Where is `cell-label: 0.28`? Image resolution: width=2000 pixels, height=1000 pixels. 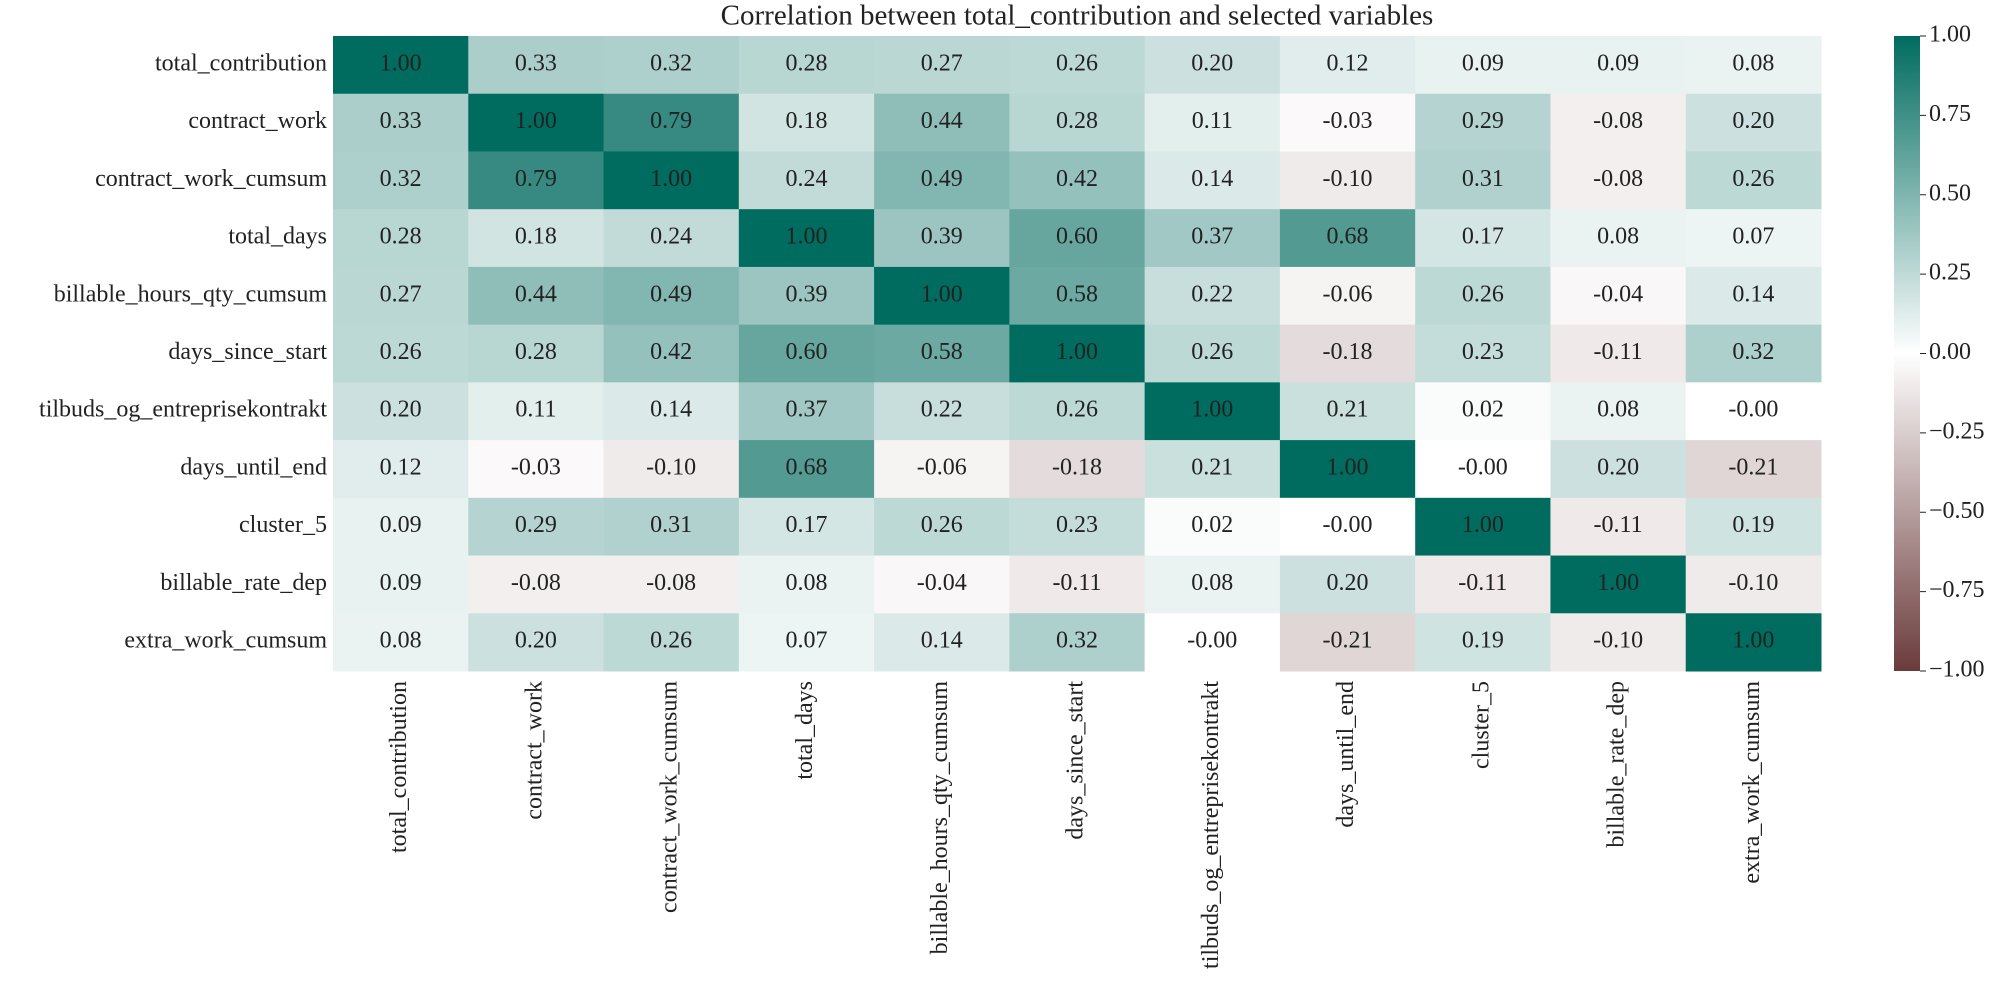
cell-label: 0.28 is located at coordinates (536, 352).